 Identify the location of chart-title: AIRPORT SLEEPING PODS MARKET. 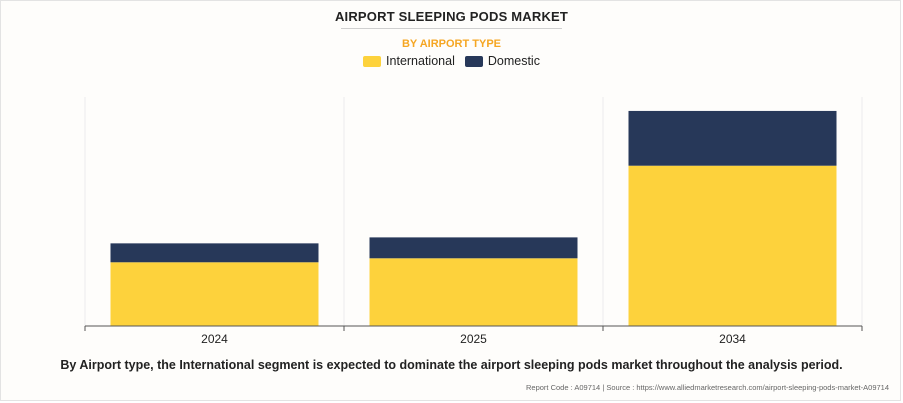
(451, 16).